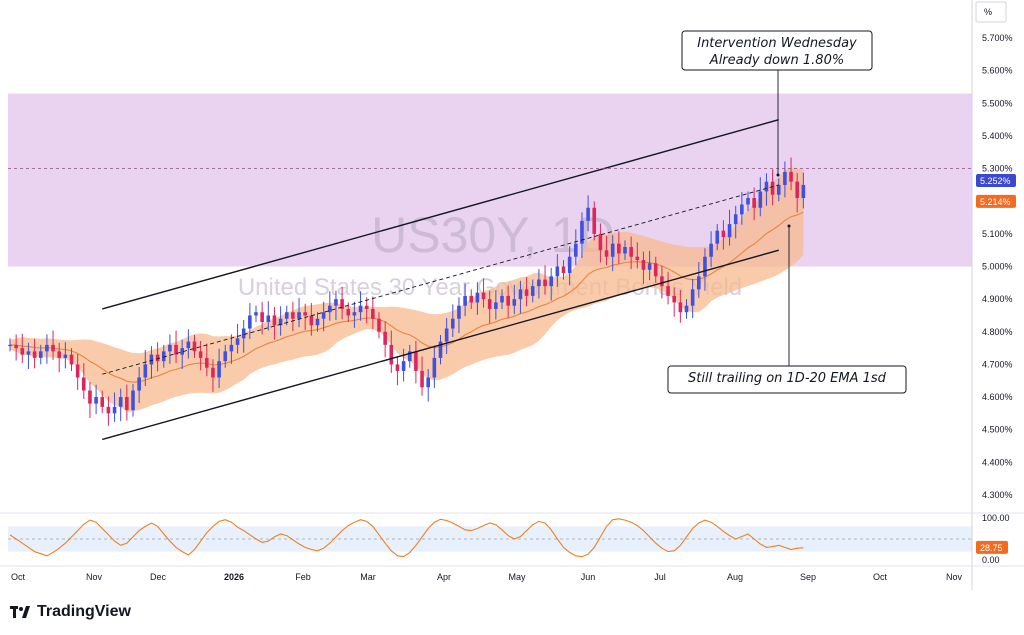  What do you see at coordinates (997, 364) in the screenshot?
I see `y-tick-label: 4.700%` at bounding box center [997, 364].